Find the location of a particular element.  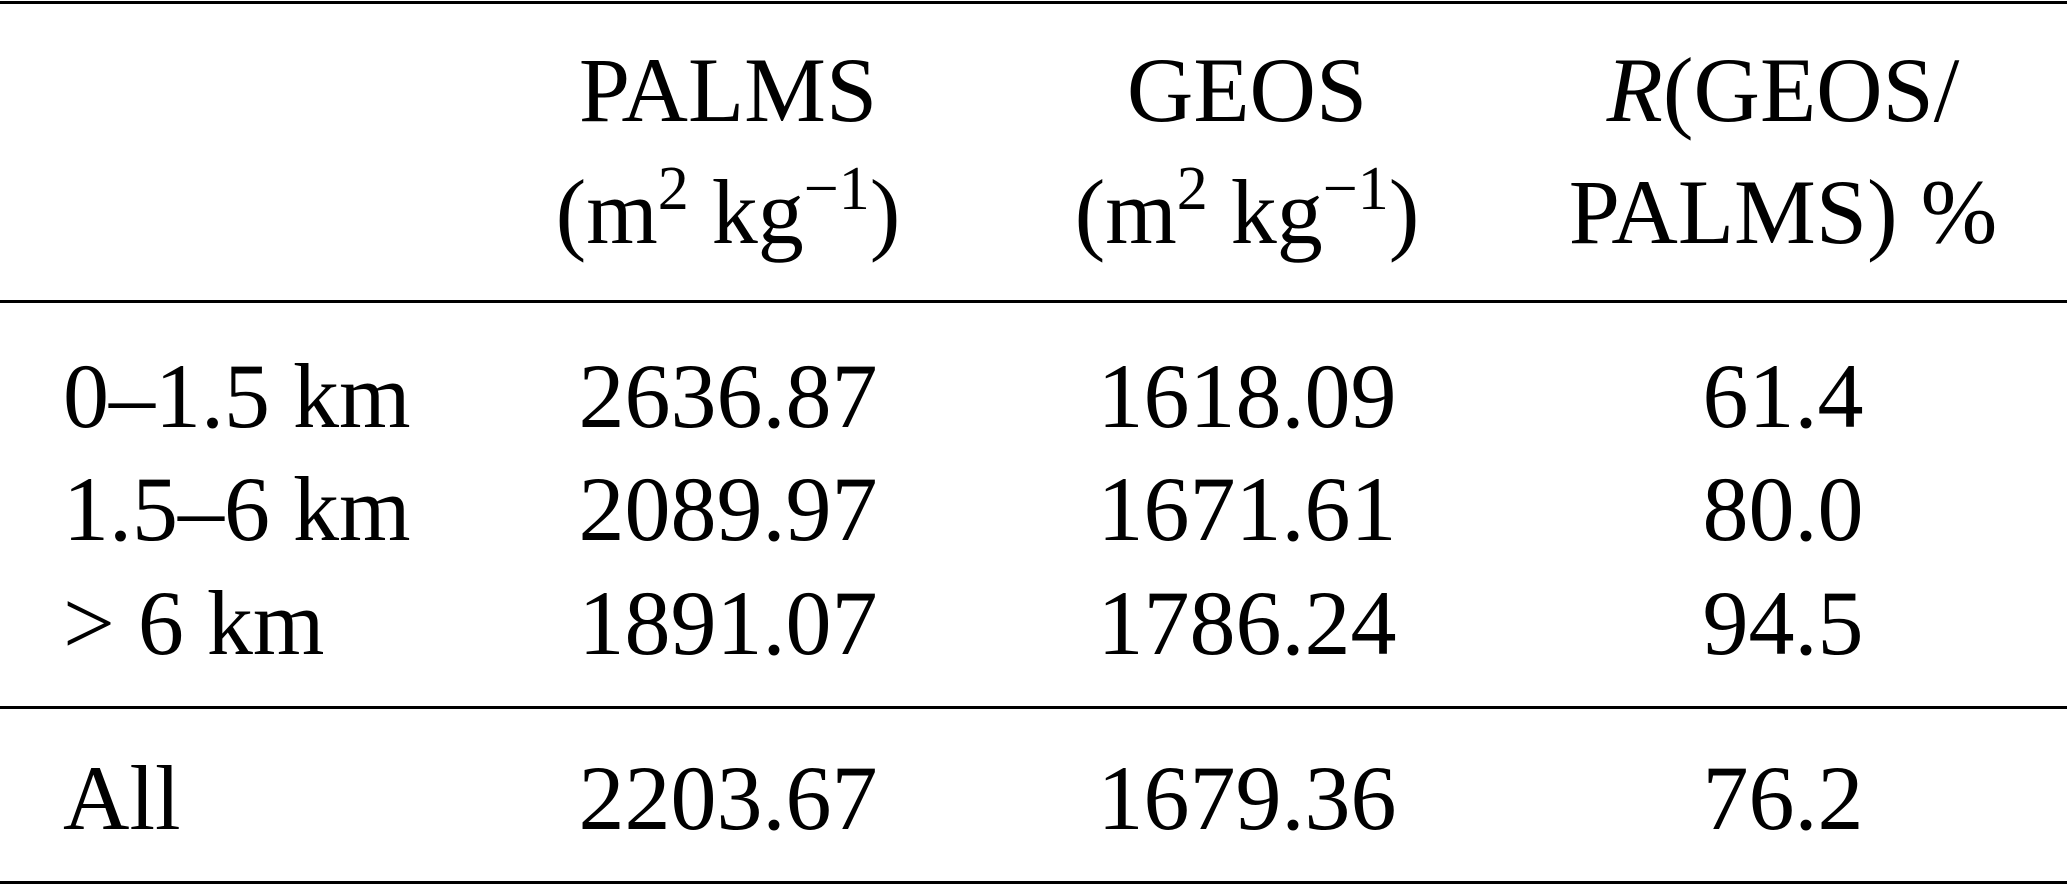

header-geos-name: GEOS is located at coordinates (1247, 90).